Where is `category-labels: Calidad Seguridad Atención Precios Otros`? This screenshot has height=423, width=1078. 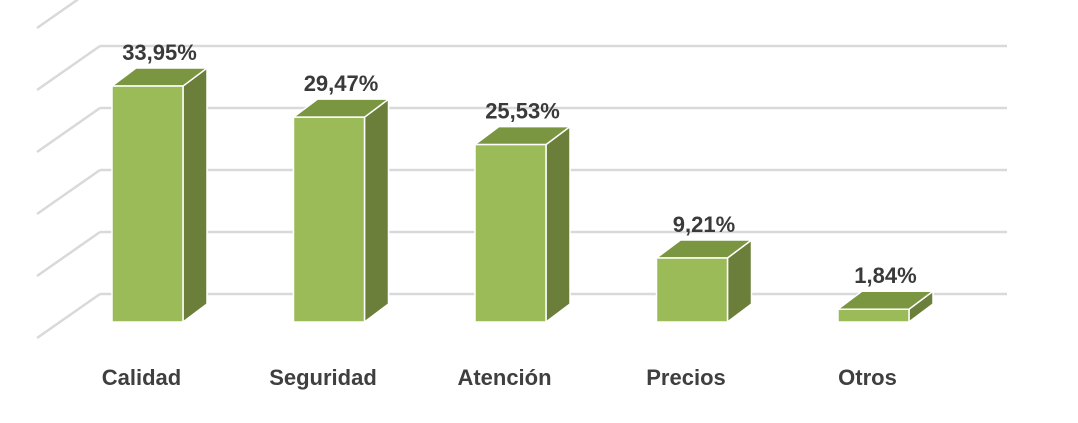 category-labels: Calidad Seguridad Atención Precios Otros is located at coordinates (499, 377).